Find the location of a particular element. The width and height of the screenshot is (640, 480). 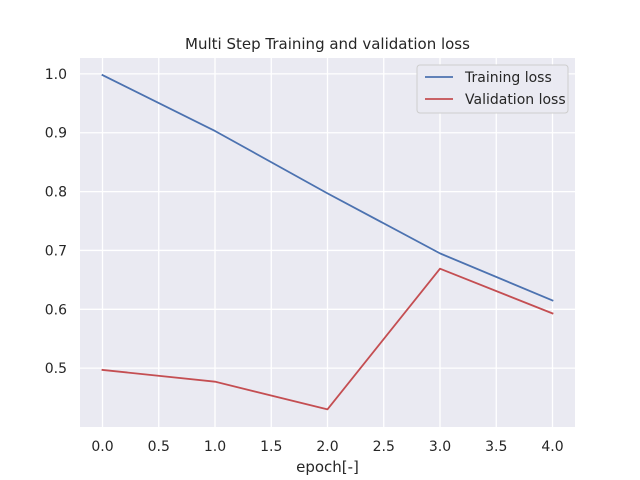

x-axis-label: epoch[-] is located at coordinates (327, 467).